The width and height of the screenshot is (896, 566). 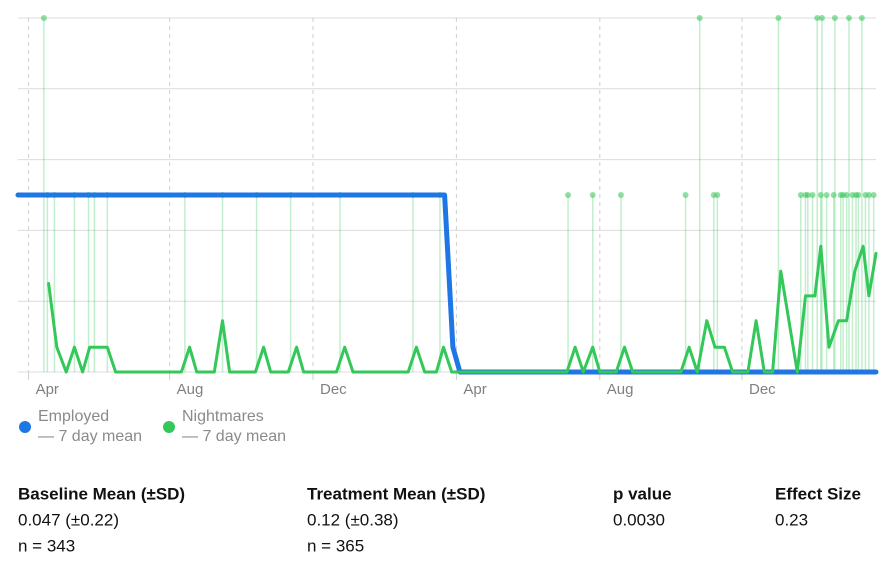 I want to click on stat-title: Treatment Mean (±SD), so click(x=396, y=493).